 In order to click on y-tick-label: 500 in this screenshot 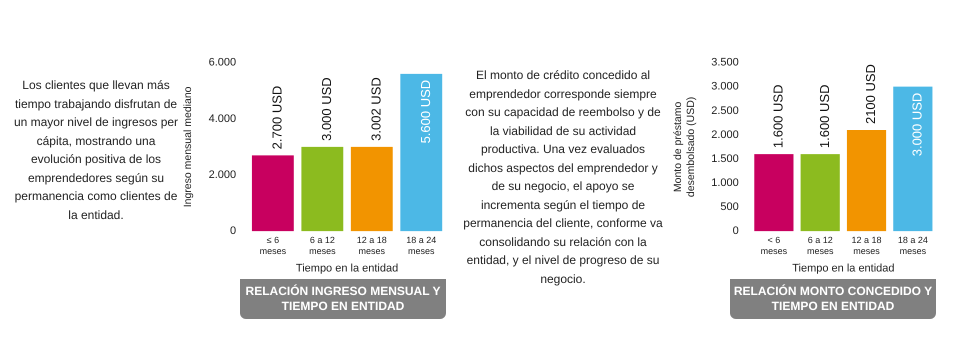, I will do `click(729, 207)`.